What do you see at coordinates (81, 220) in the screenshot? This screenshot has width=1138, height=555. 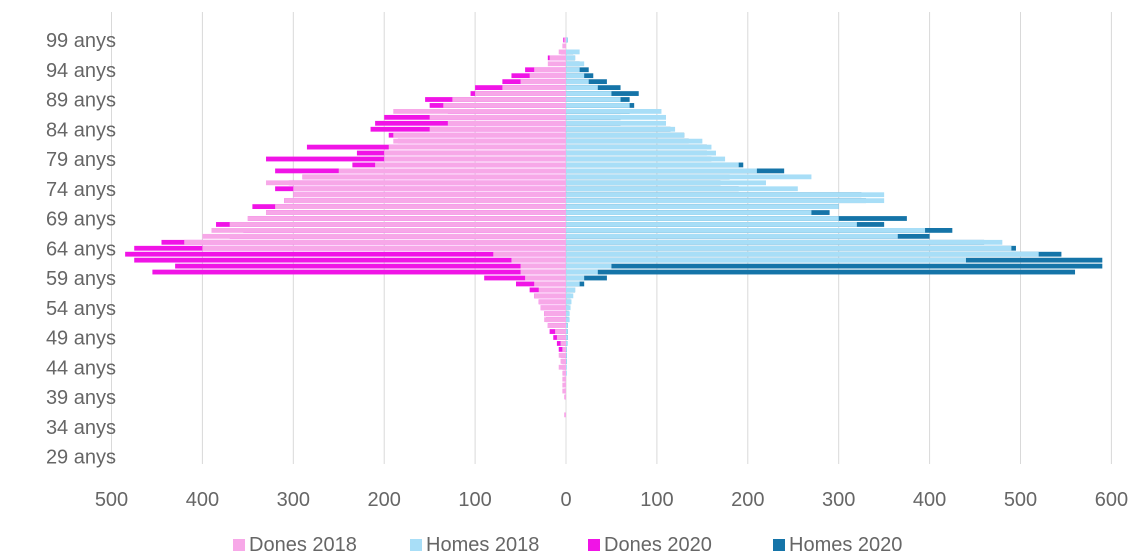 I see `y-tick-label: 69 anys` at bounding box center [81, 220].